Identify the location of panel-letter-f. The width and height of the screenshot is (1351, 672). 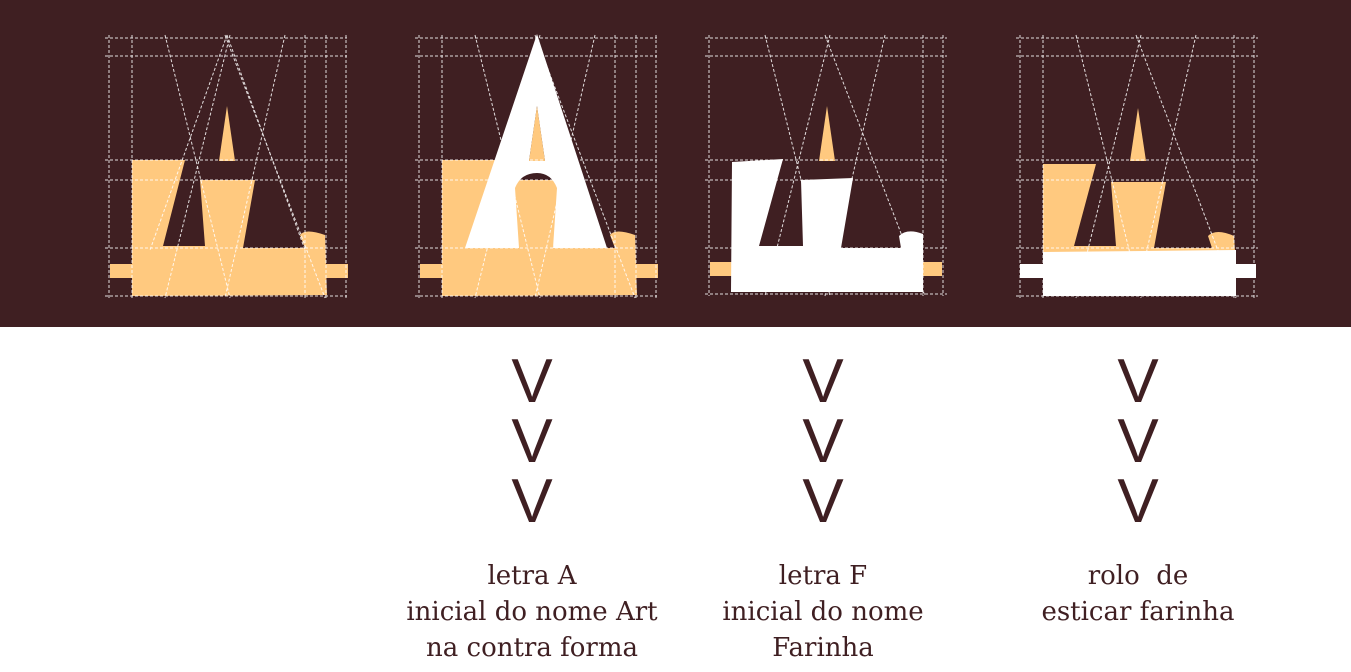
(830, 165).